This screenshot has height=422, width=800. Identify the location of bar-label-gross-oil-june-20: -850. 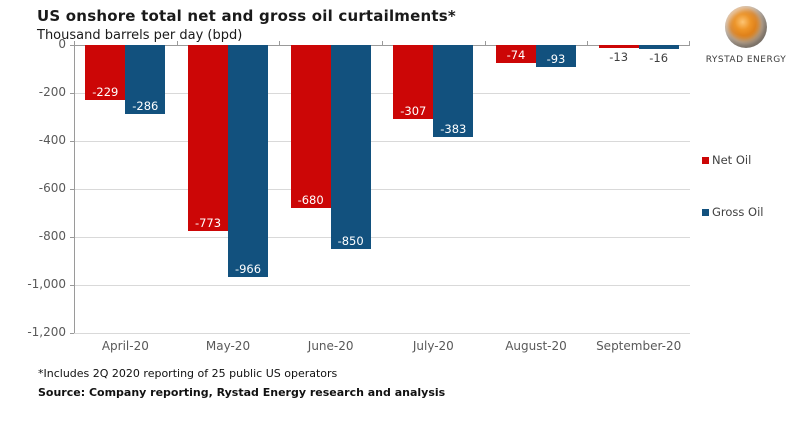
(350, 241).